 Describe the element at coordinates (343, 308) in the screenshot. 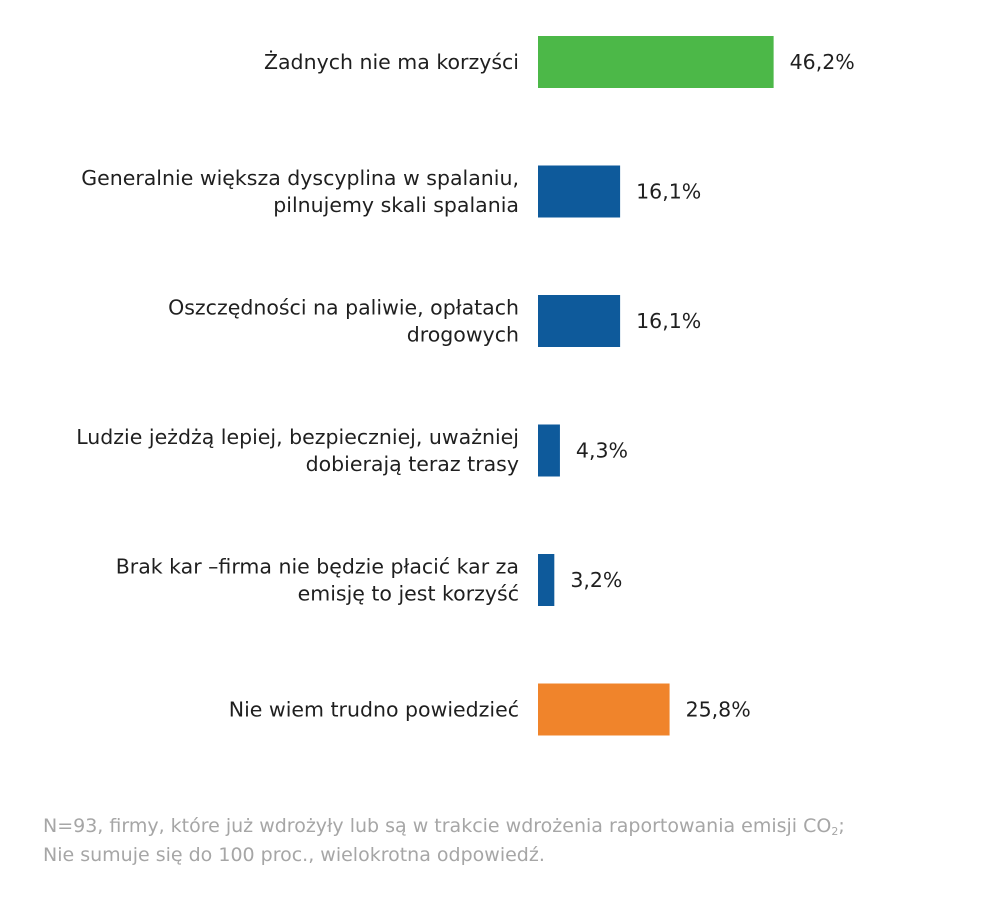

I see `category-label-3-line-1: Oszczędności na paliwie, opłatach` at that location.